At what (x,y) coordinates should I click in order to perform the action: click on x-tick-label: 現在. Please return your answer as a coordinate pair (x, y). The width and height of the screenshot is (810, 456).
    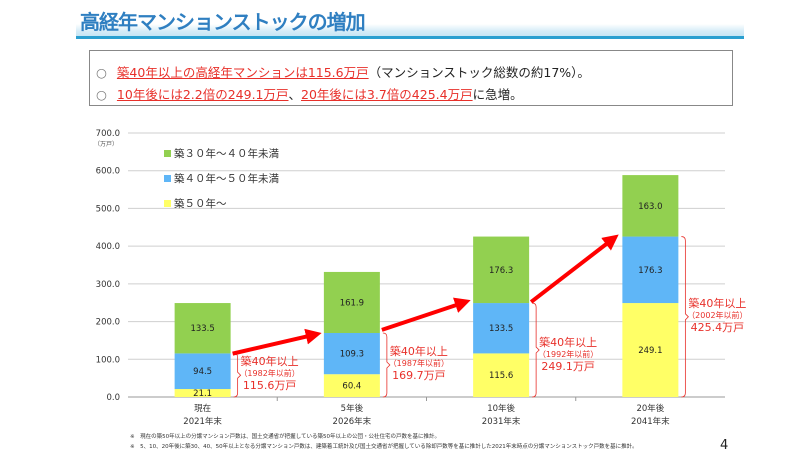
    Looking at the image, I should click on (202, 408).